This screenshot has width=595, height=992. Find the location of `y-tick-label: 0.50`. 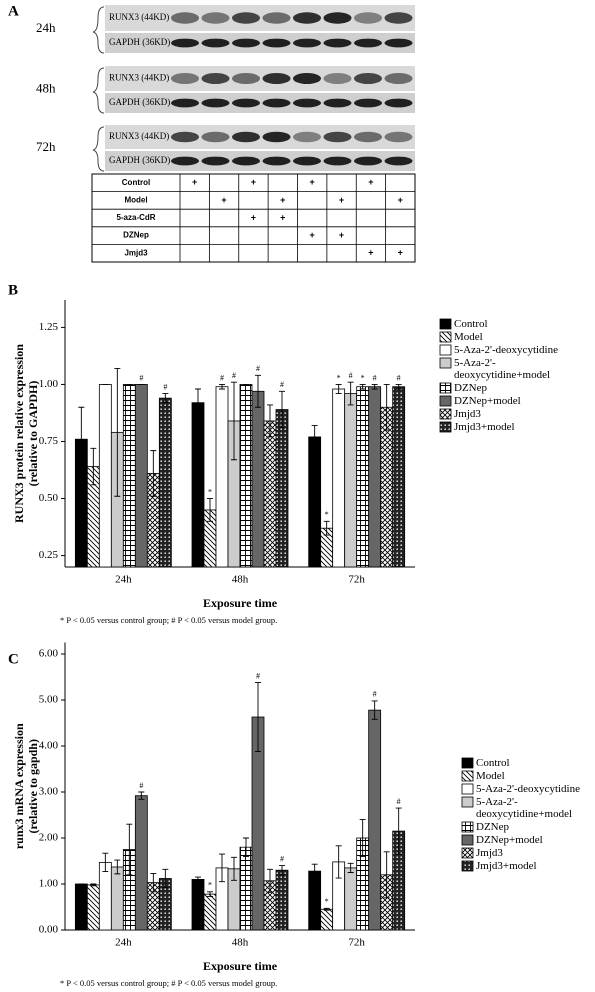

y-tick-label: 0.50 is located at coordinates (49, 498).